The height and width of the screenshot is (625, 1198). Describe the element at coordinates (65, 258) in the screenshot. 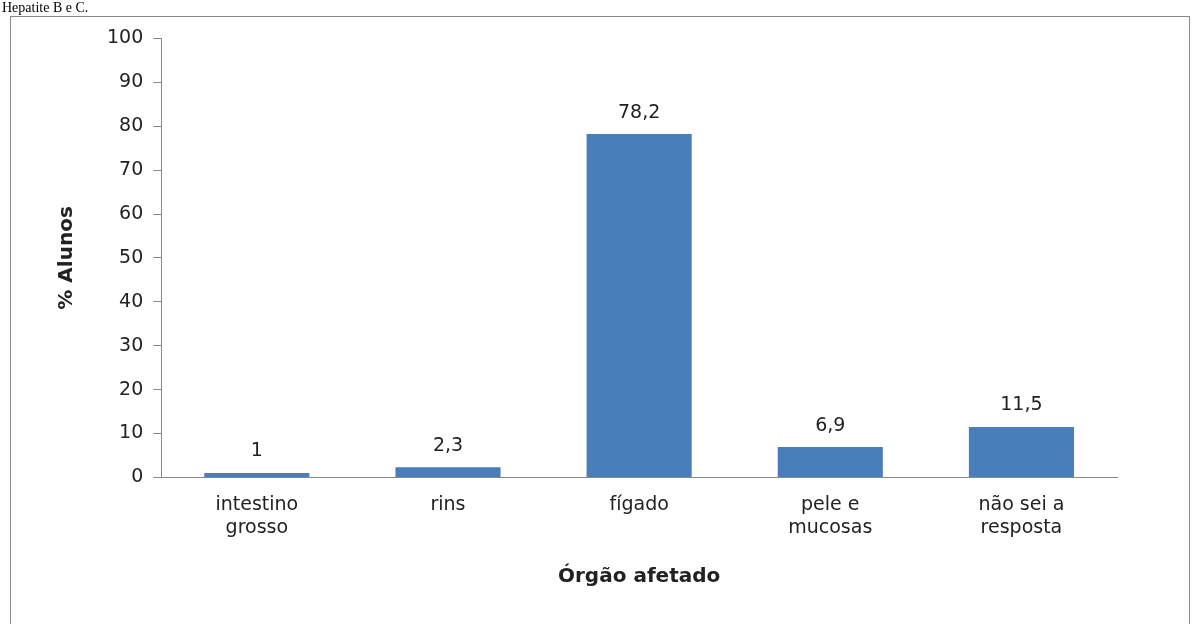

I see `y-axis-title: % Alunos` at that location.